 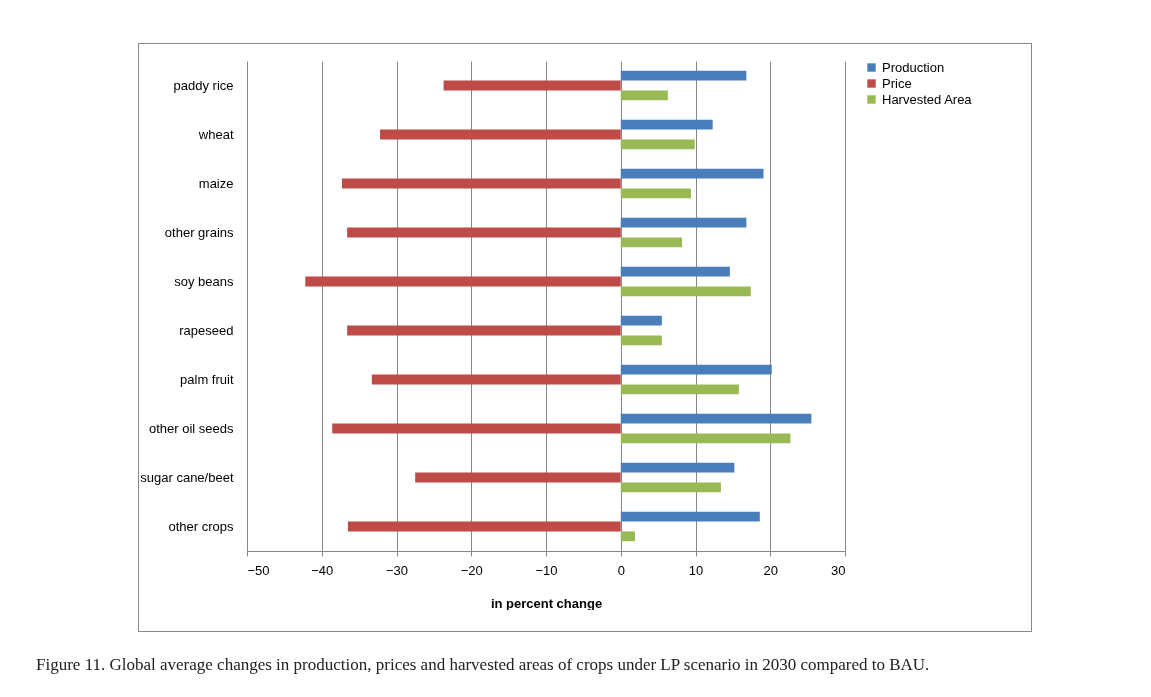 What do you see at coordinates (913, 67) in the screenshot?
I see `legend-label: Production` at bounding box center [913, 67].